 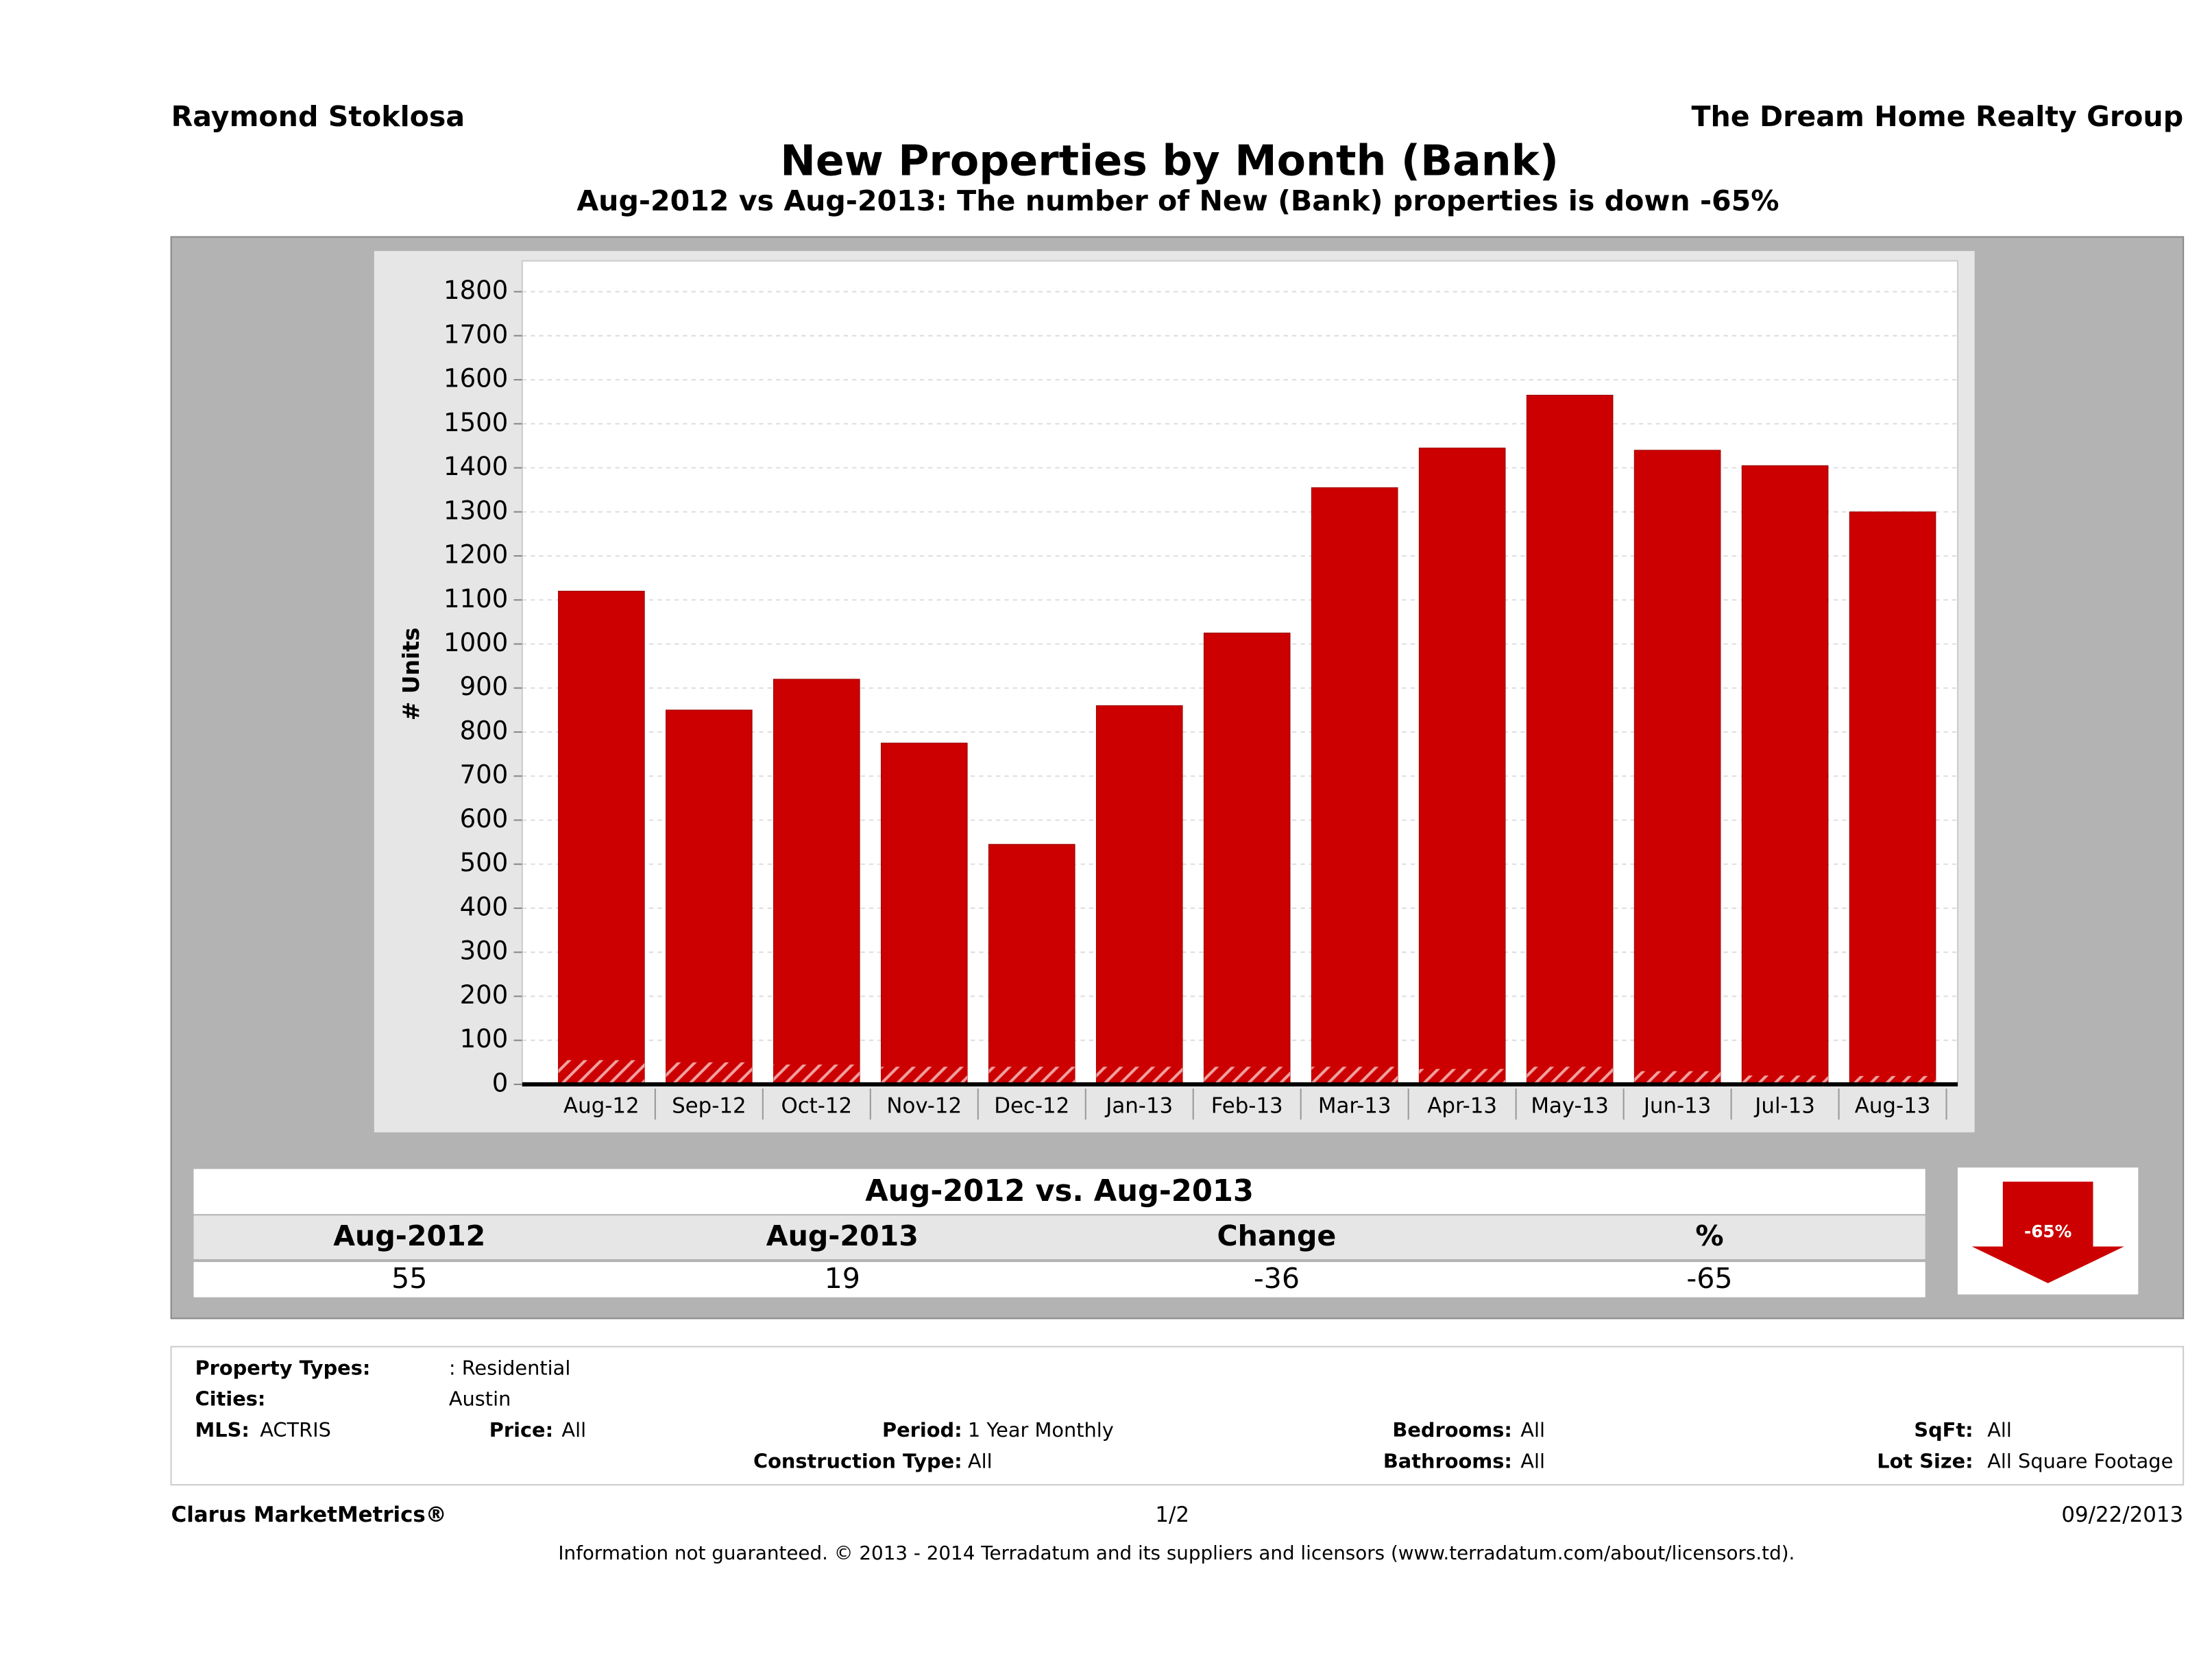 What do you see at coordinates (475, 422) in the screenshot?
I see `y-tick-label: 1500` at bounding box center [475, 422].